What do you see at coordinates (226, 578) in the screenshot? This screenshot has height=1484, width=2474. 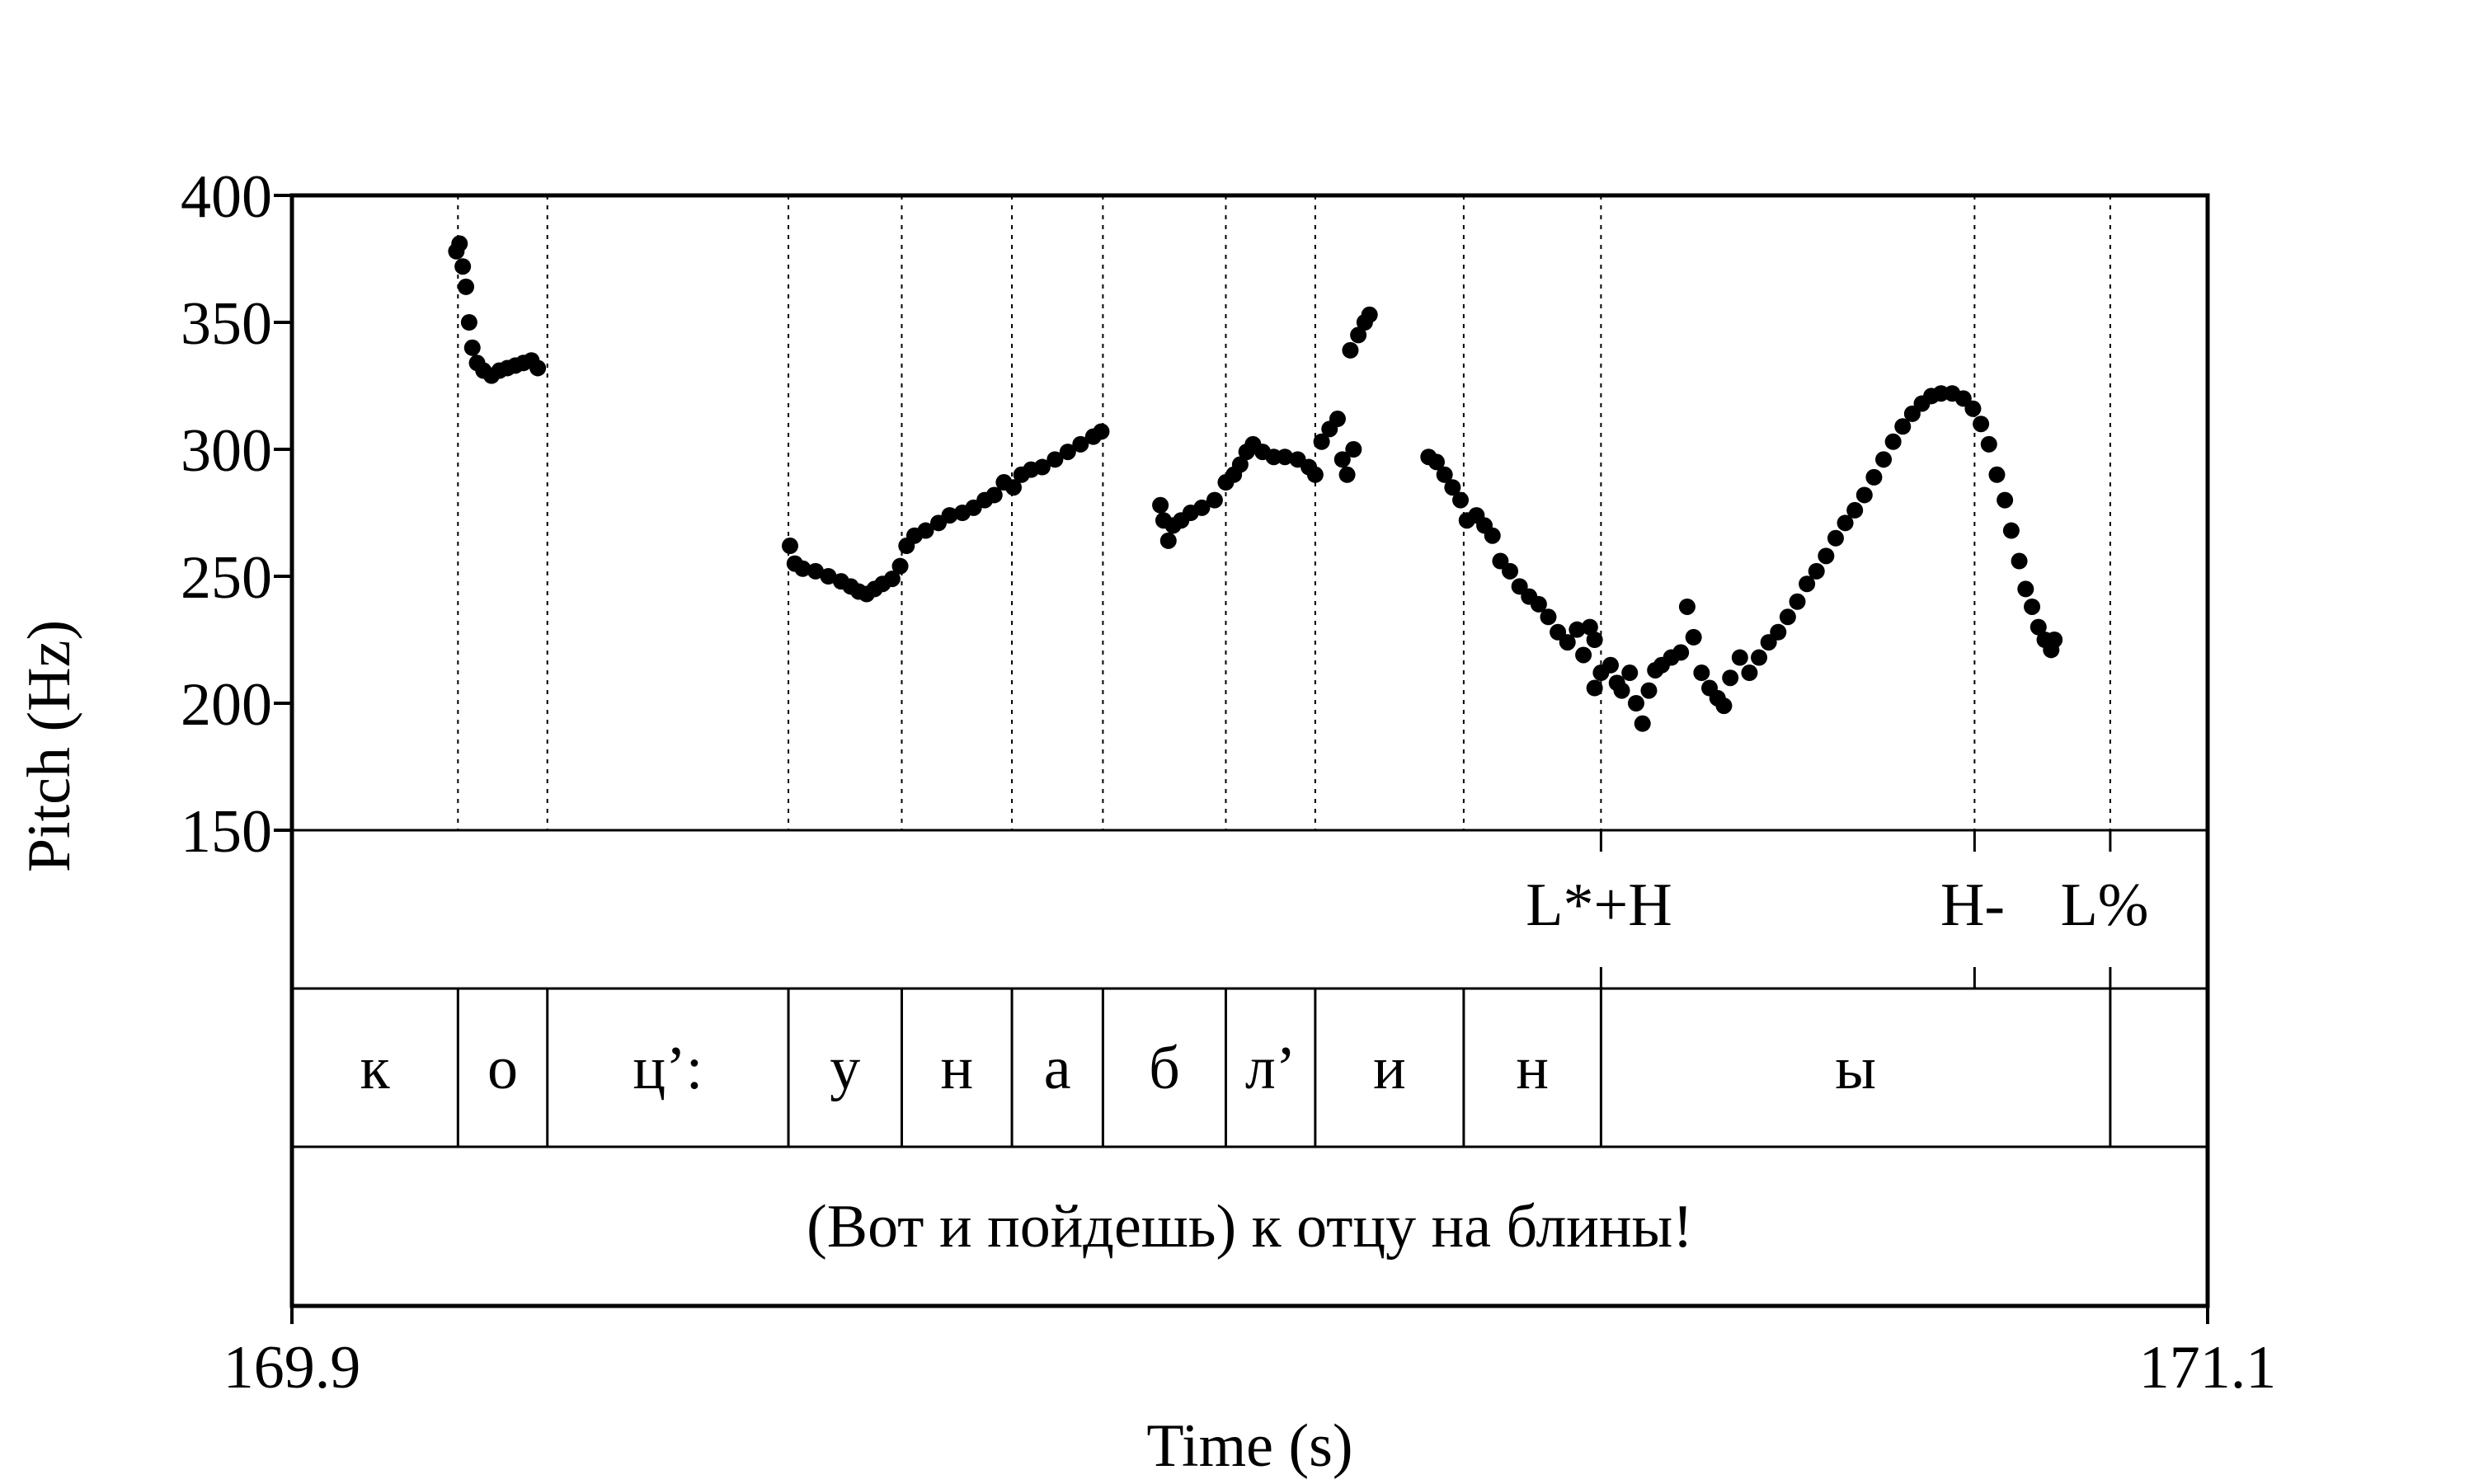 I see `y-tick-label: 250` at bounding box center [226, 578].